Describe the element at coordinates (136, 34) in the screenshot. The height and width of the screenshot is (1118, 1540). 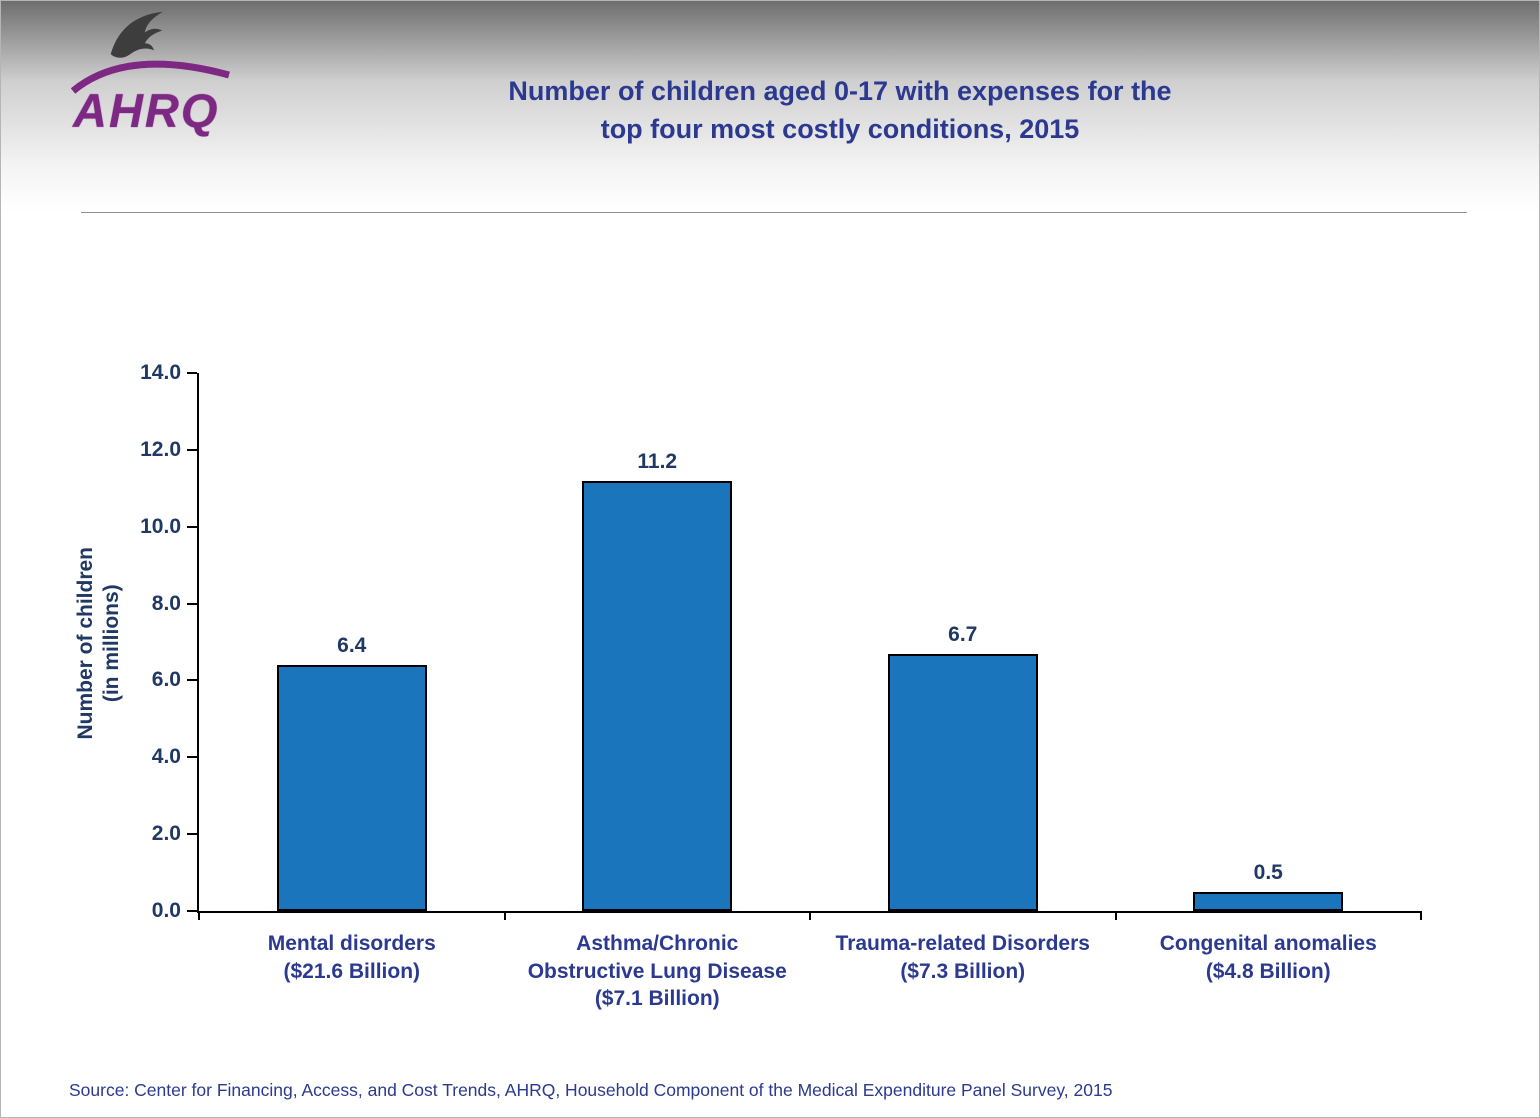
I see `hhs-eagle-icon` at that location.